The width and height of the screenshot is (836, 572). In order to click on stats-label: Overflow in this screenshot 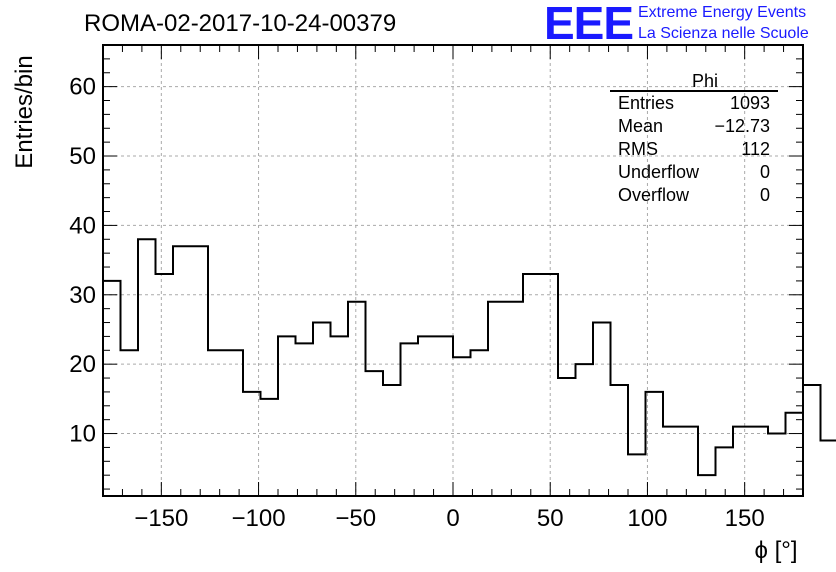, I will do `click(654, 195)`.